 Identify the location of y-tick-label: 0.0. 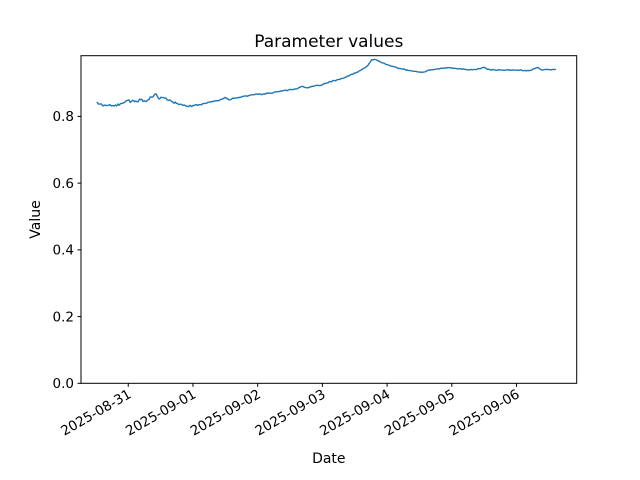
(63, 384).